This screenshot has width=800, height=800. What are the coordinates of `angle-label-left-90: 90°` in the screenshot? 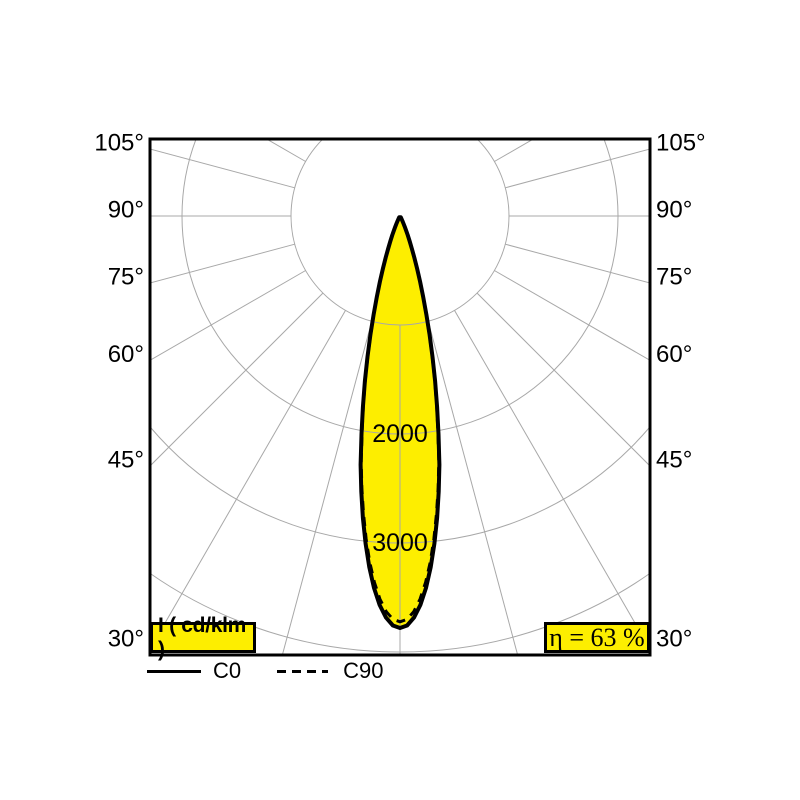 It's located at (126, 210).